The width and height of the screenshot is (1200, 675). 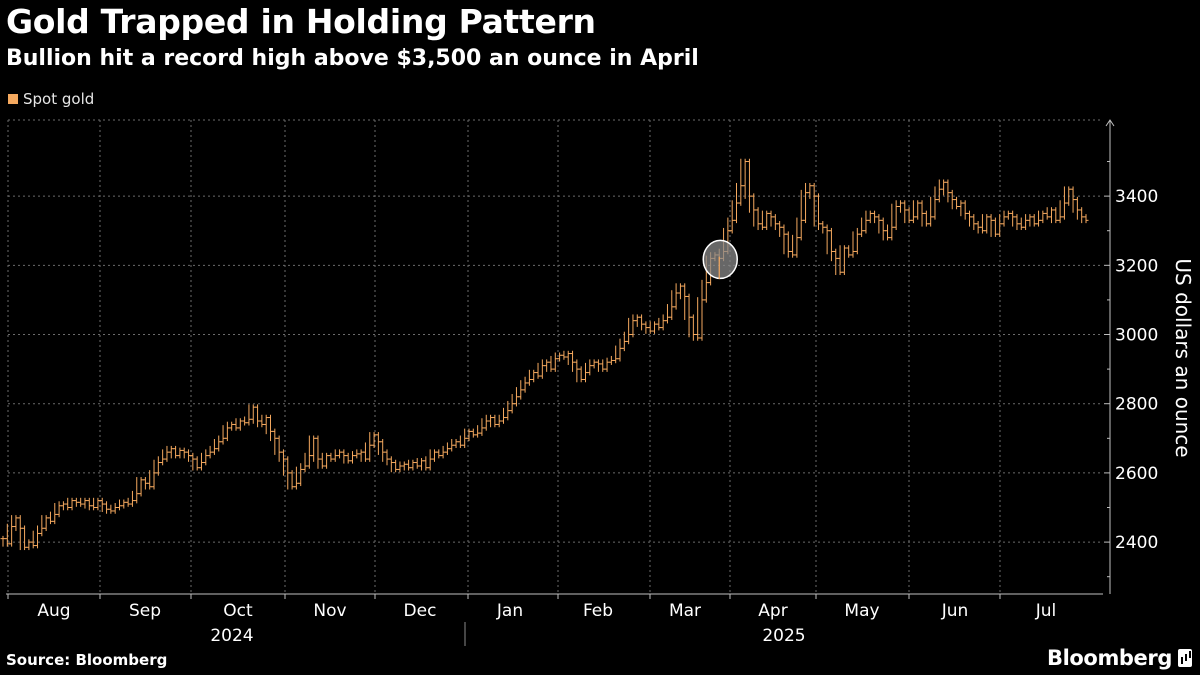 What do you see at coordinates (1136, 266) in the screenshot?
I see `y-tick-label: 3200` at bounding box center [1136, 266].